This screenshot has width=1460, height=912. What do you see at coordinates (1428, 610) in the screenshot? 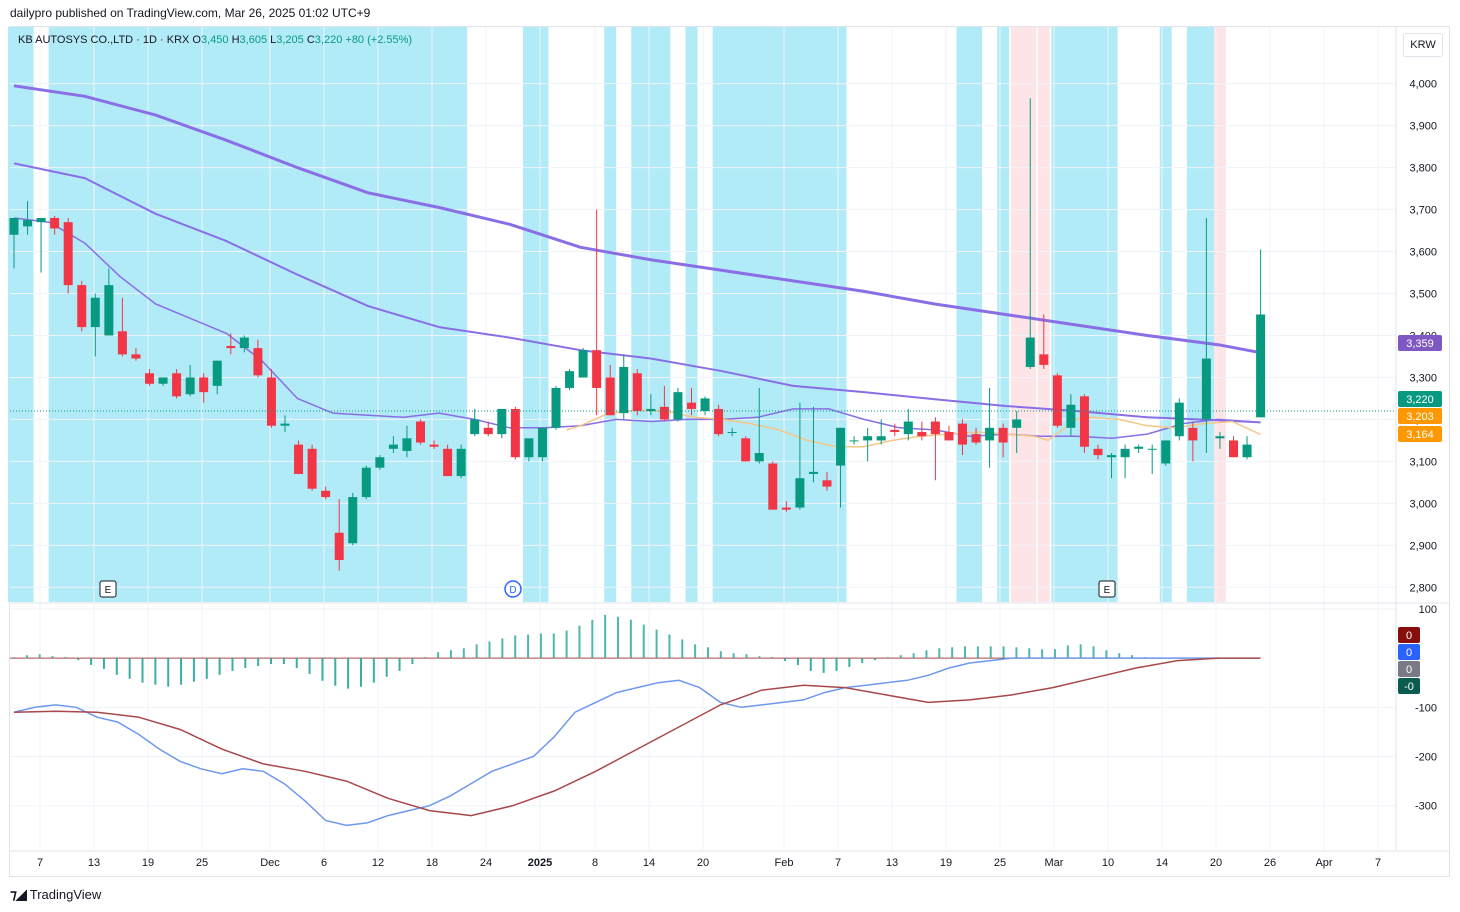
I see `macd-tick-label: 100` at bounding box center [1428, 610].